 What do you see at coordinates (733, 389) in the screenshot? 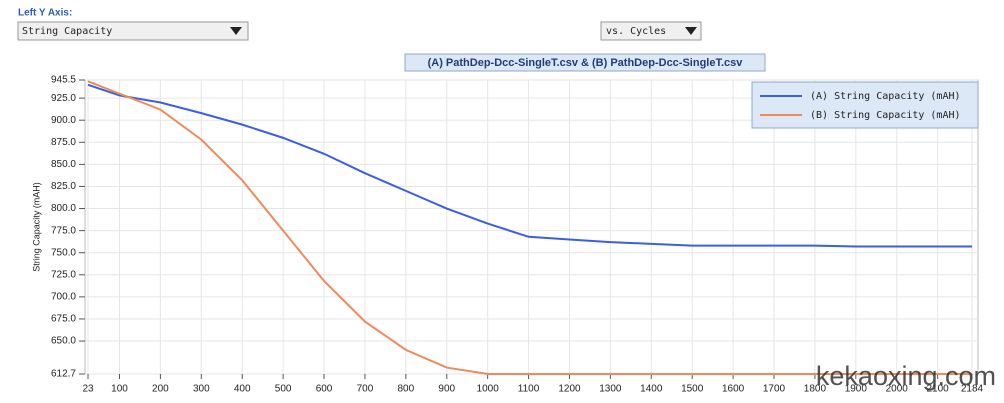
I see `x-tick-label: 1600` at bounding box center [733, 389].